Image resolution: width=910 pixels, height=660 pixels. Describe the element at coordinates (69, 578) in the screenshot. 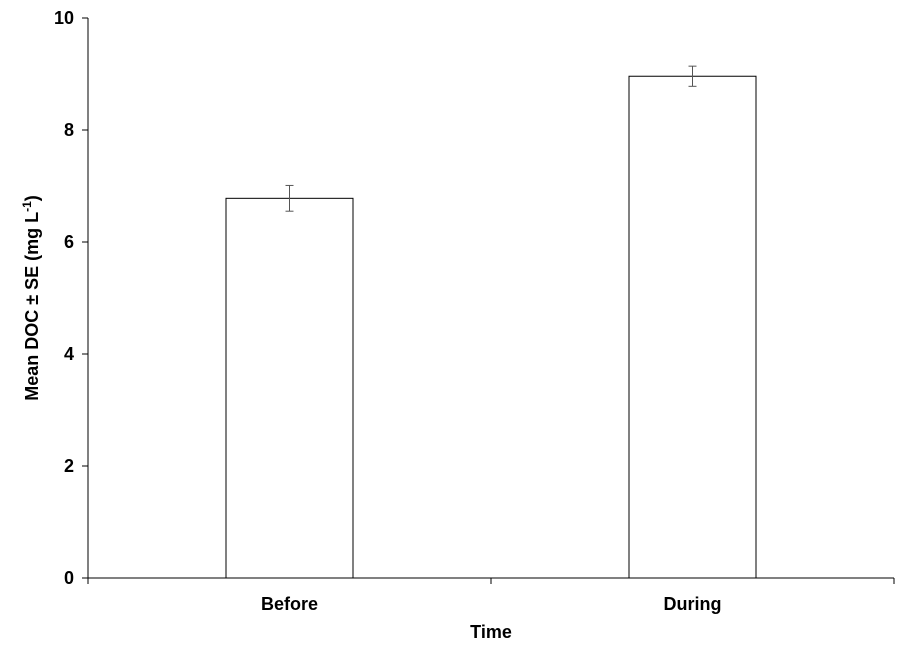

I see `y-tick-label: 0` at that location.